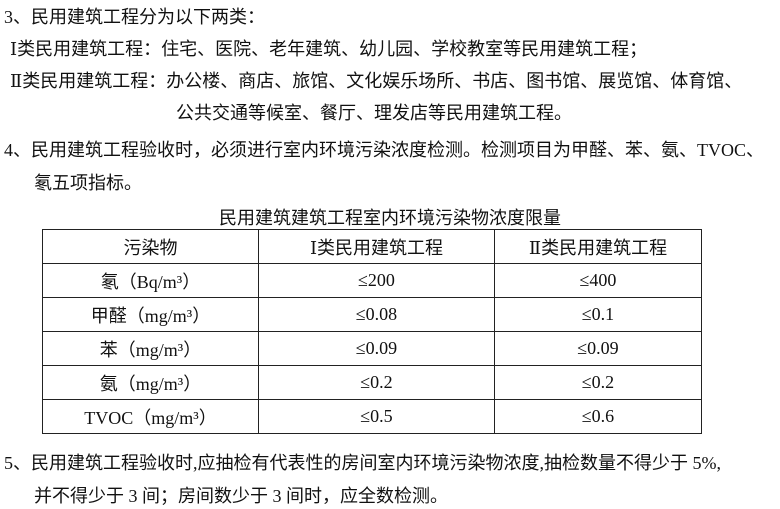 This screenshot has height=509, width=780. Describe the element at coordinates (150, 382) in the screenshot. I see `pollutant-cell: 氨（mg/m³）` at that location.